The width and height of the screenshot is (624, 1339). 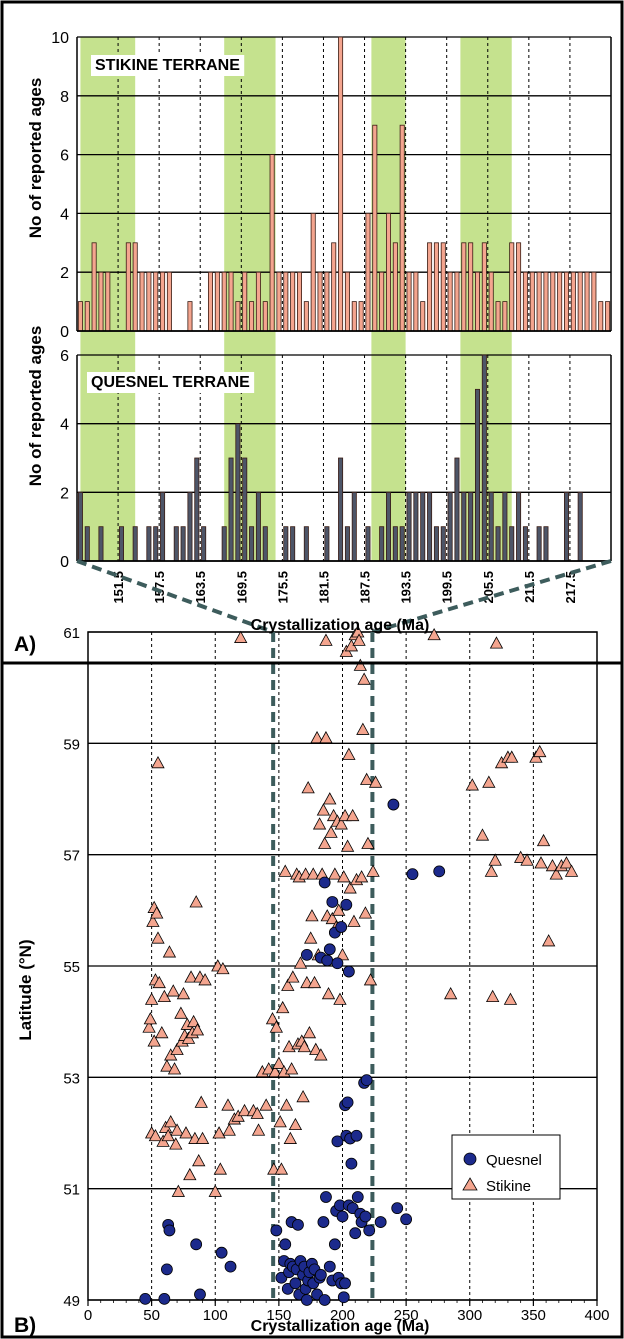 I want to click on stikine-y-tick-4: 8, so click(x=64, y=97).